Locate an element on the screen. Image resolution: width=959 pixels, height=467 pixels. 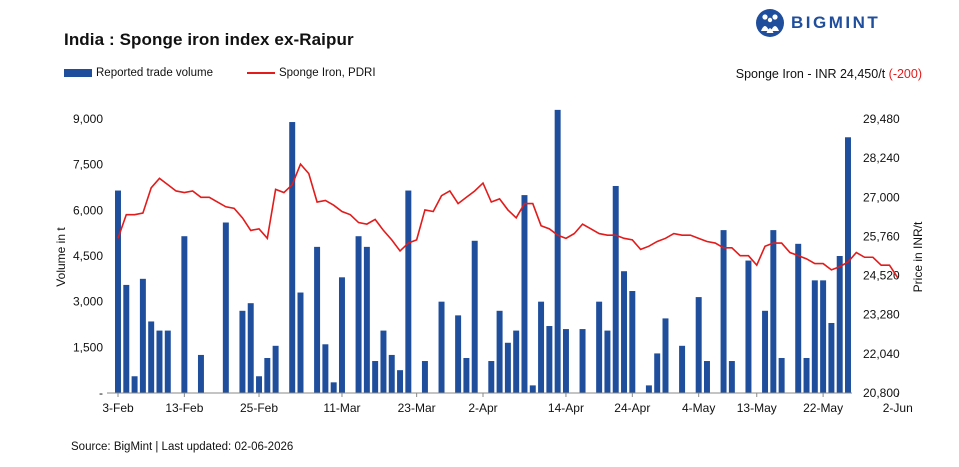
people-logo-icon is located at coordinates (770, 23).